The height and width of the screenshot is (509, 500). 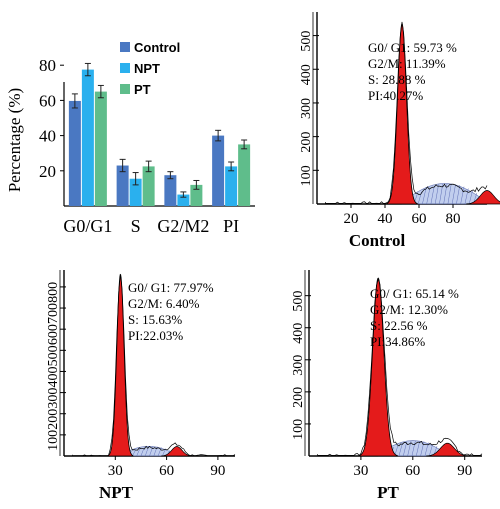 I want to click on npt-stat-2: S: 15.63%, so click(x=155, y=319).